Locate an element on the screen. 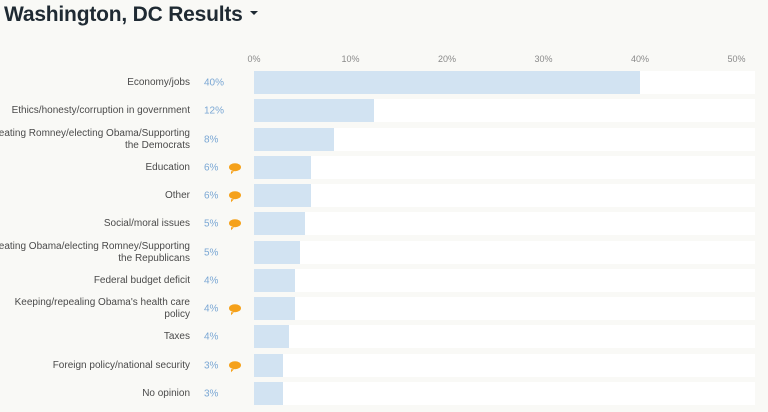  x-axis-tick: 50% is located at coordinates (736, 59).